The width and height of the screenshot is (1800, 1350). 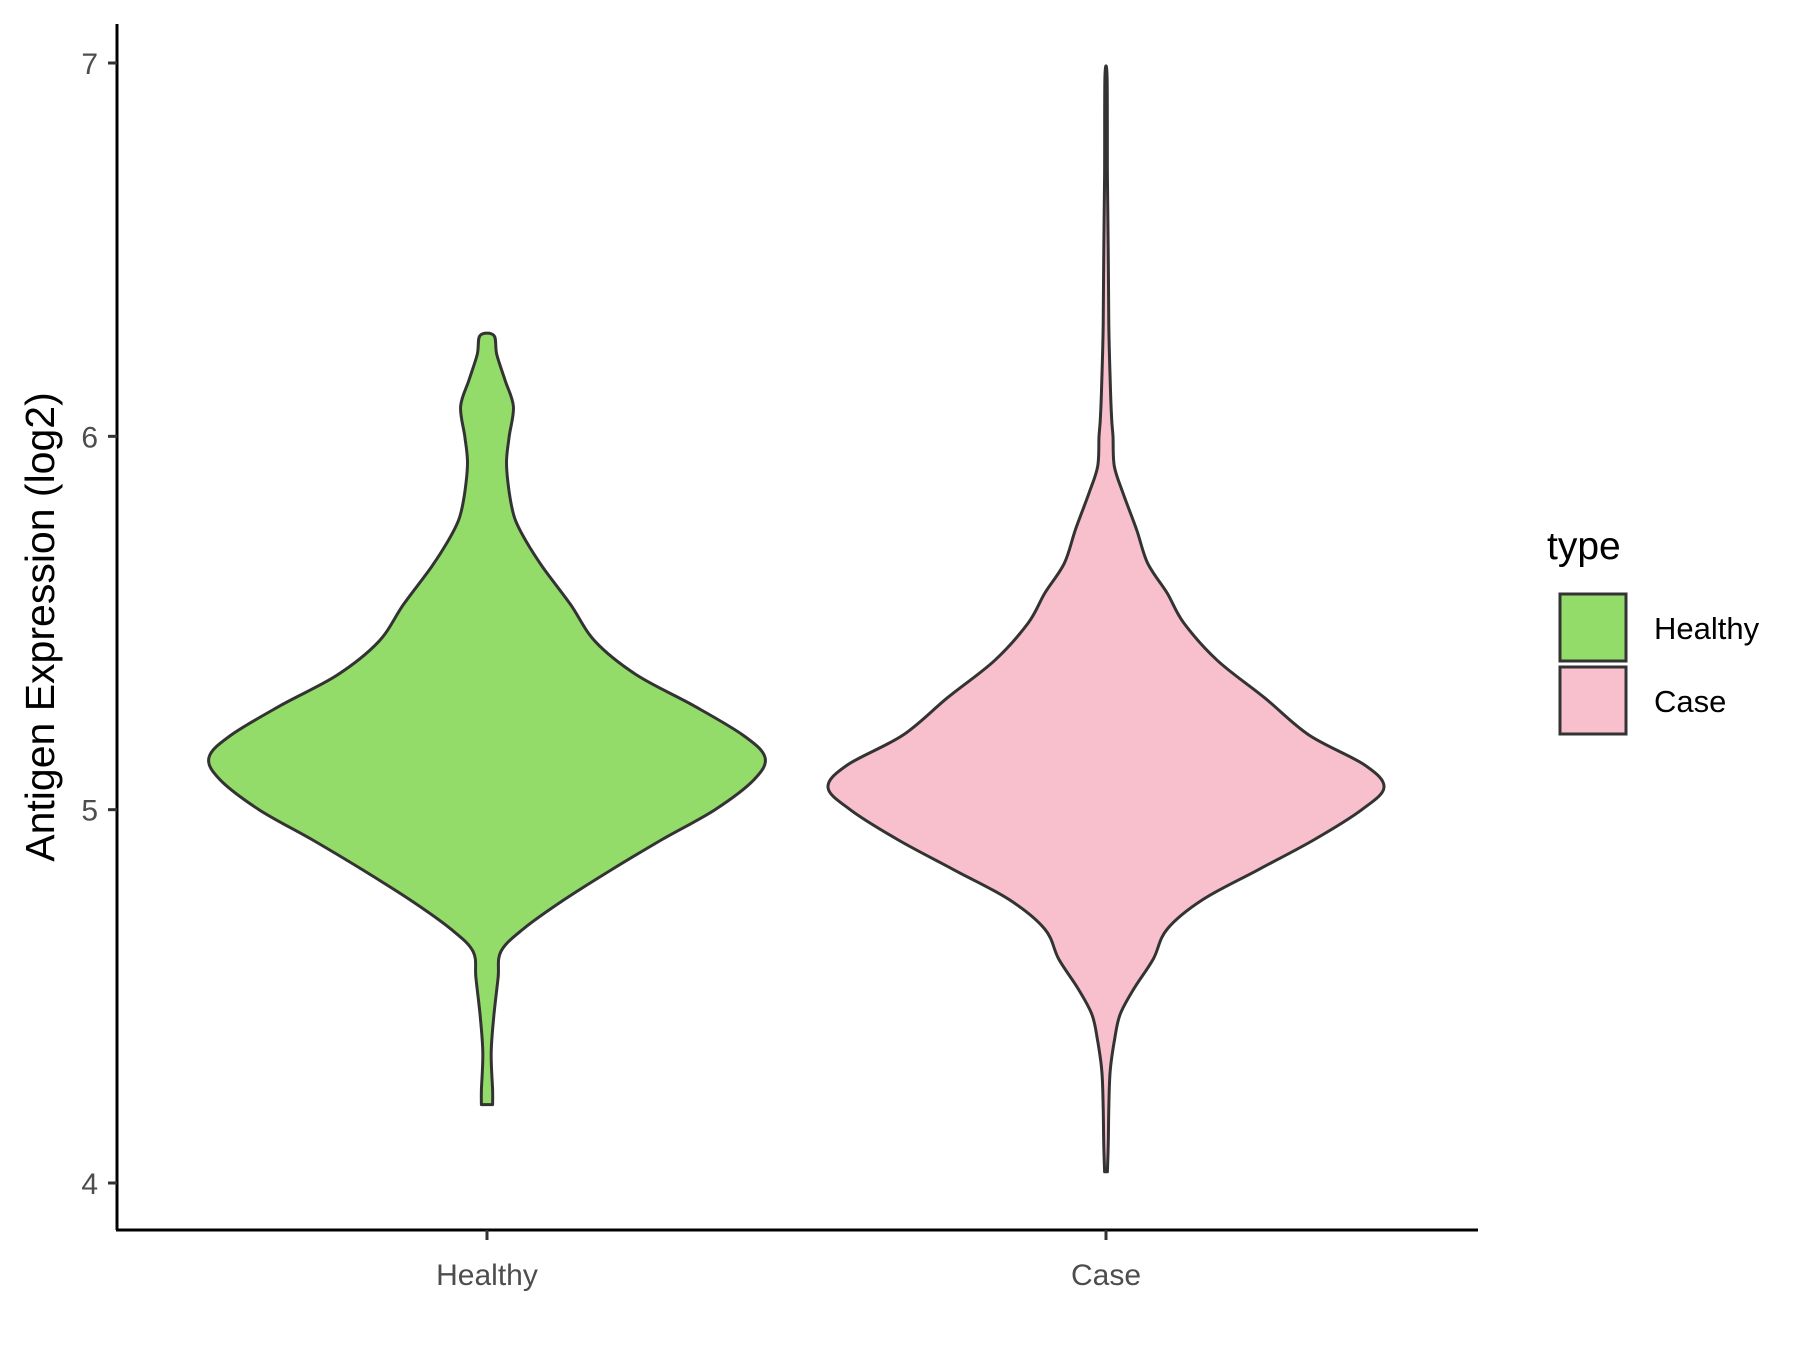 What do you see at coordinates (89, 437) in the screenshot?
I see `y-tick-label: 6` at bounding box center [89, 437].